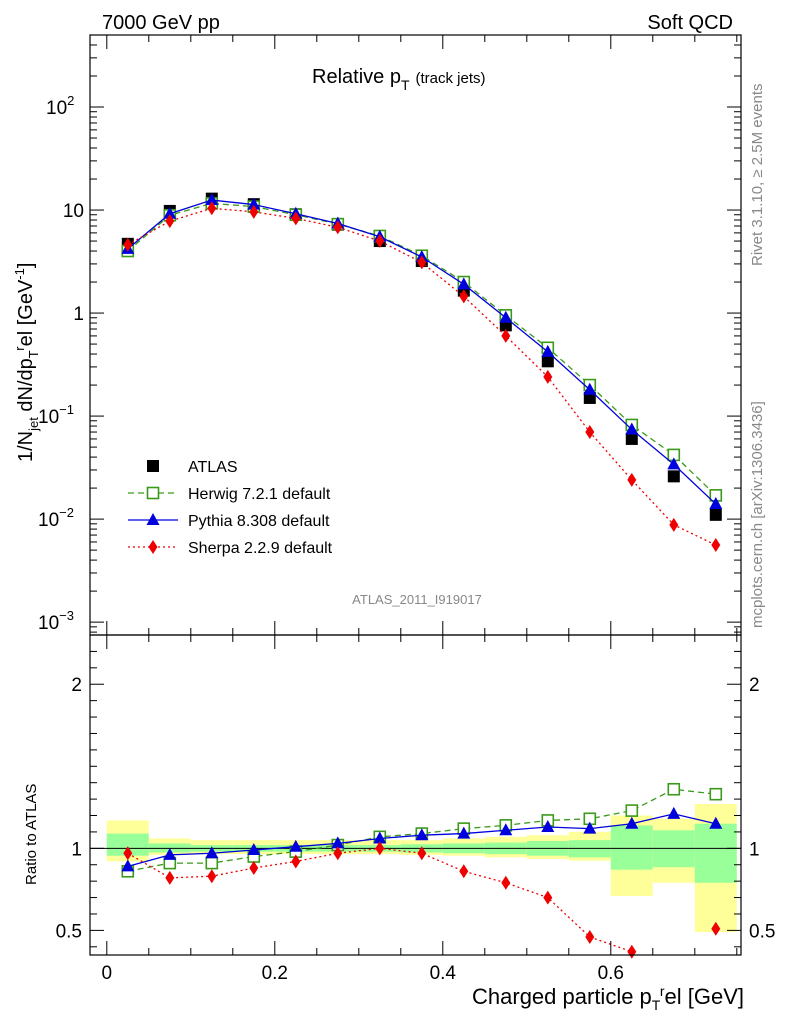 Image resolution: width=786 pixels, height=1024 pixels. I want to click on plot-title-main: Relative p, so click(356, 77).